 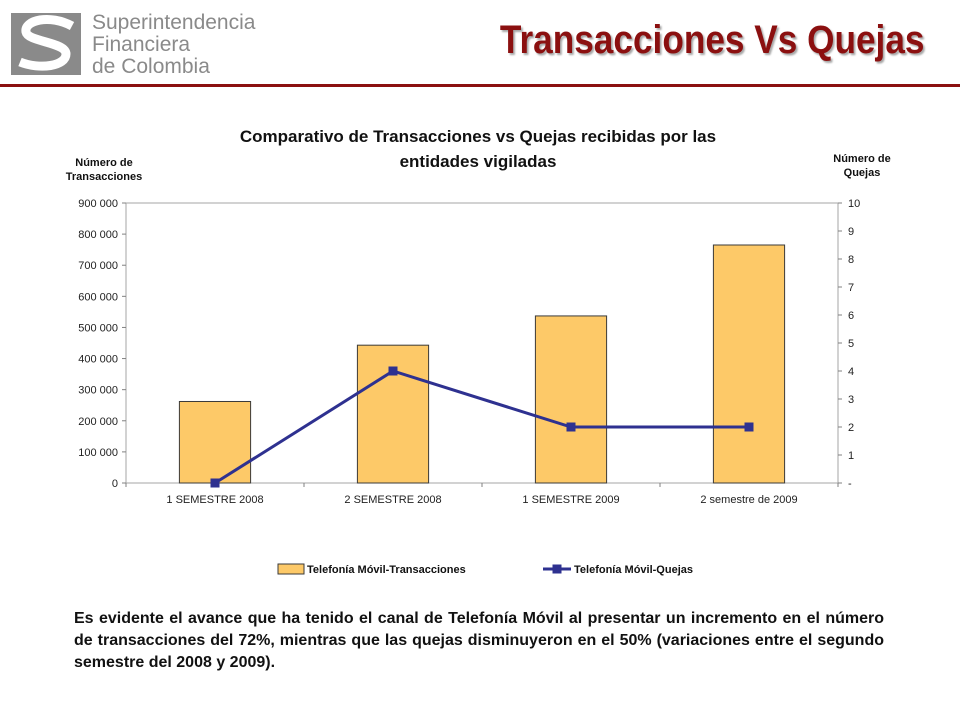 I want to click on logo-mark-icon, so click(x=46, y=44).